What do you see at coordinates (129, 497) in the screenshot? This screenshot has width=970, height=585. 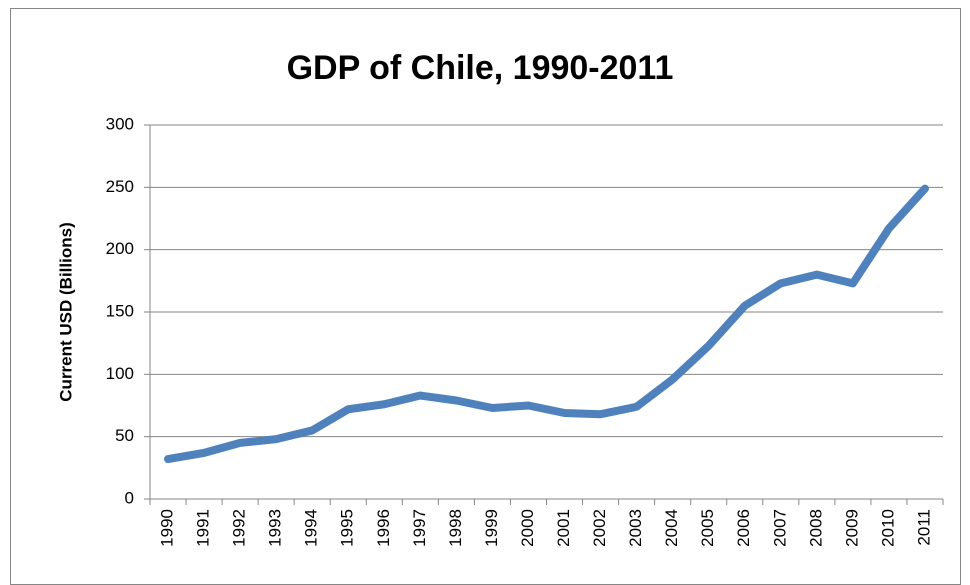 I see `y-tick-label: 0` at bounding box center [129, 497].